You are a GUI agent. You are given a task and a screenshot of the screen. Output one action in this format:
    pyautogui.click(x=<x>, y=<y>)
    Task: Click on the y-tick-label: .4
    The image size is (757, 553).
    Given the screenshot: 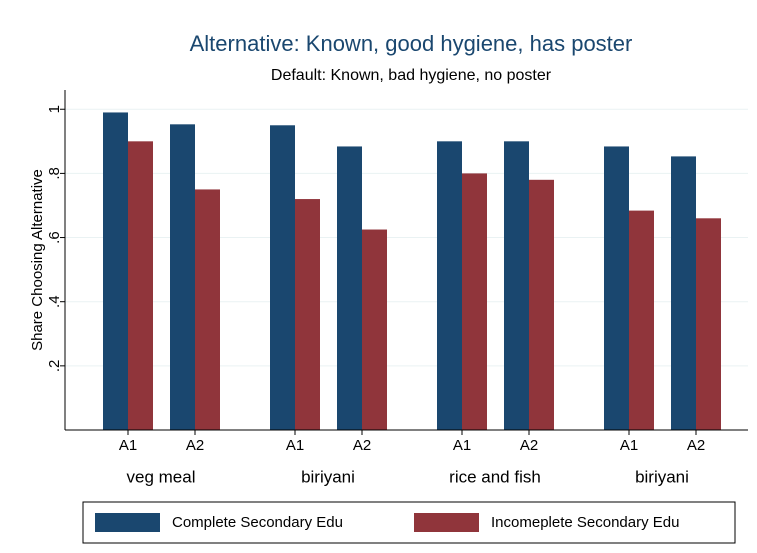 What is the action you would take?
    pyautogui.click(x=54, y=301)
    